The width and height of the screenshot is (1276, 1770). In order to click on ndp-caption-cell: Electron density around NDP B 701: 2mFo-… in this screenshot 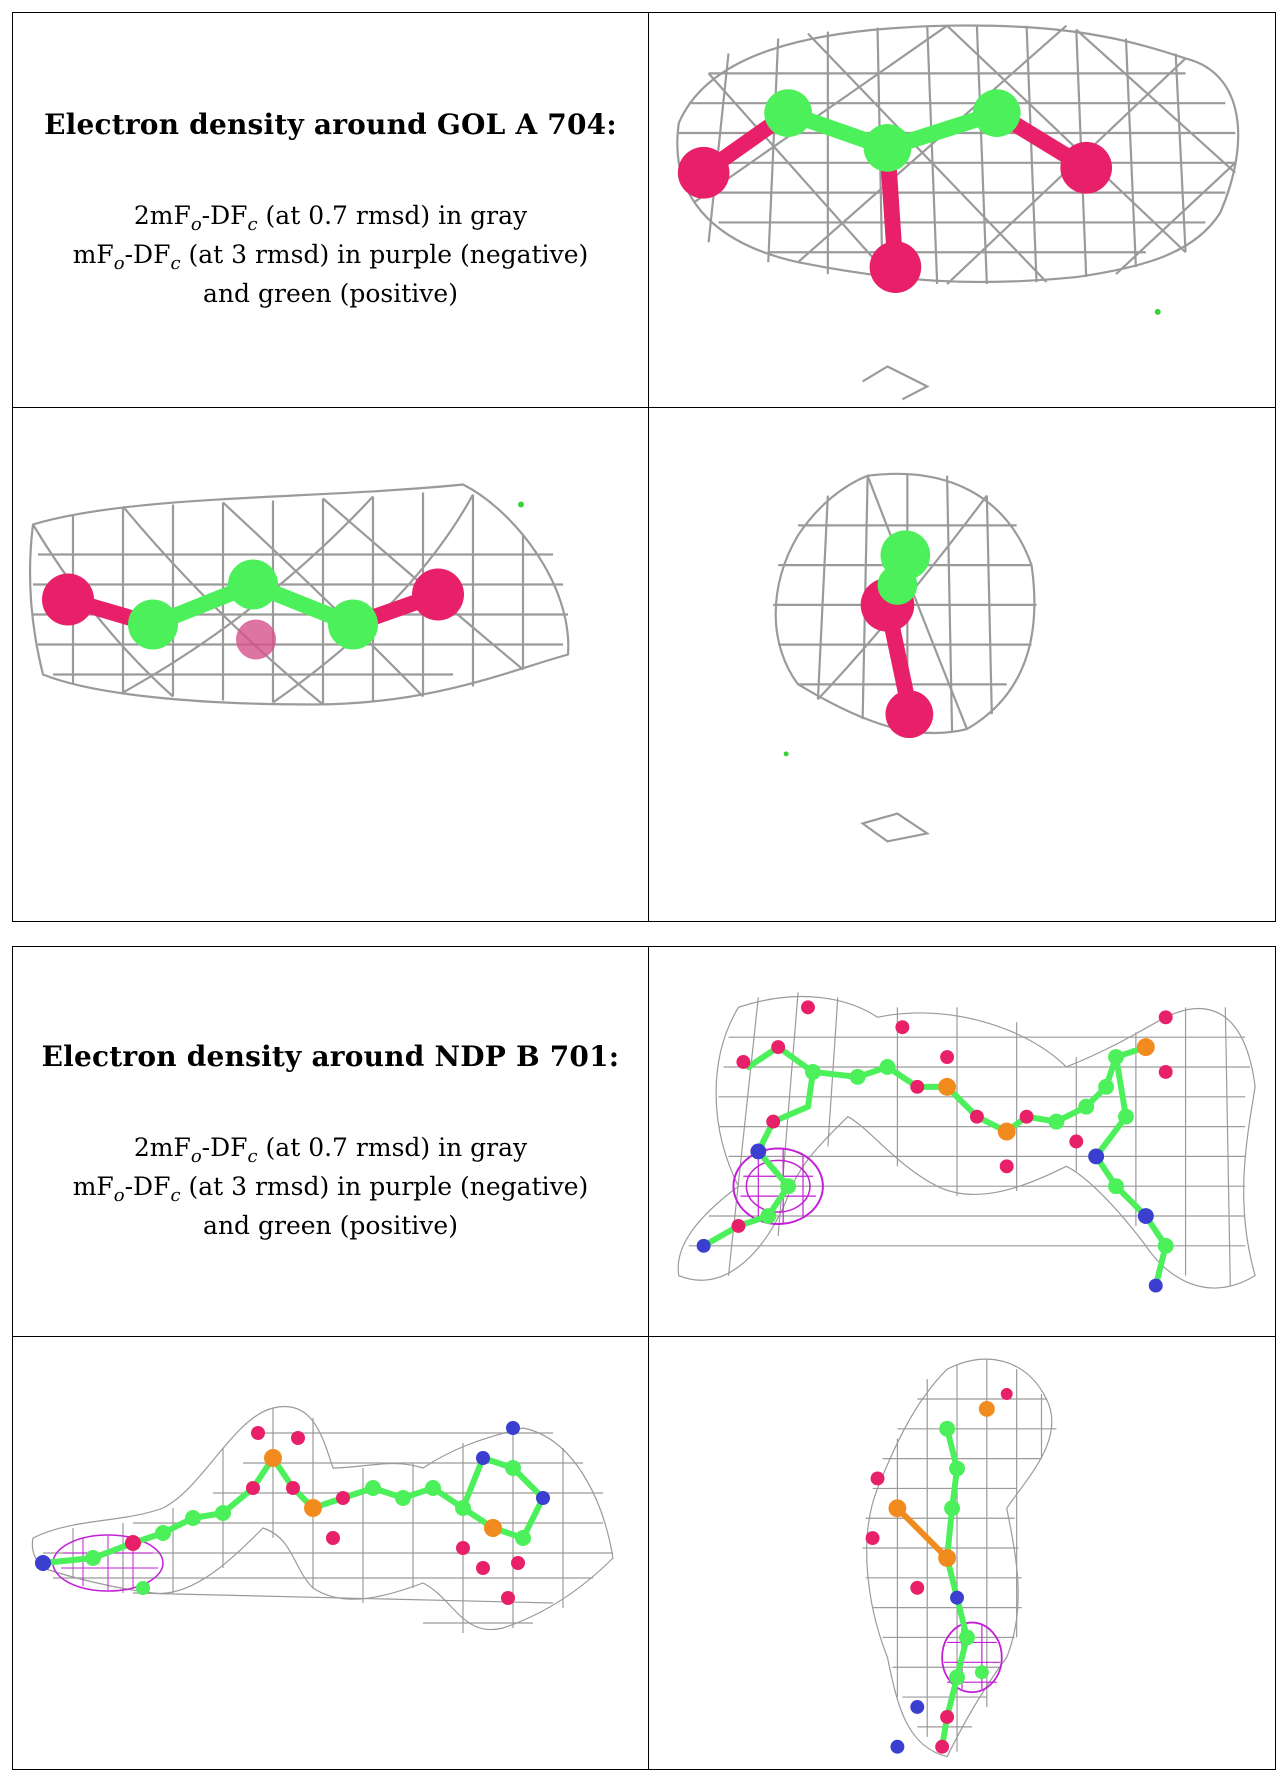, I will do `click(330, 1141)`.